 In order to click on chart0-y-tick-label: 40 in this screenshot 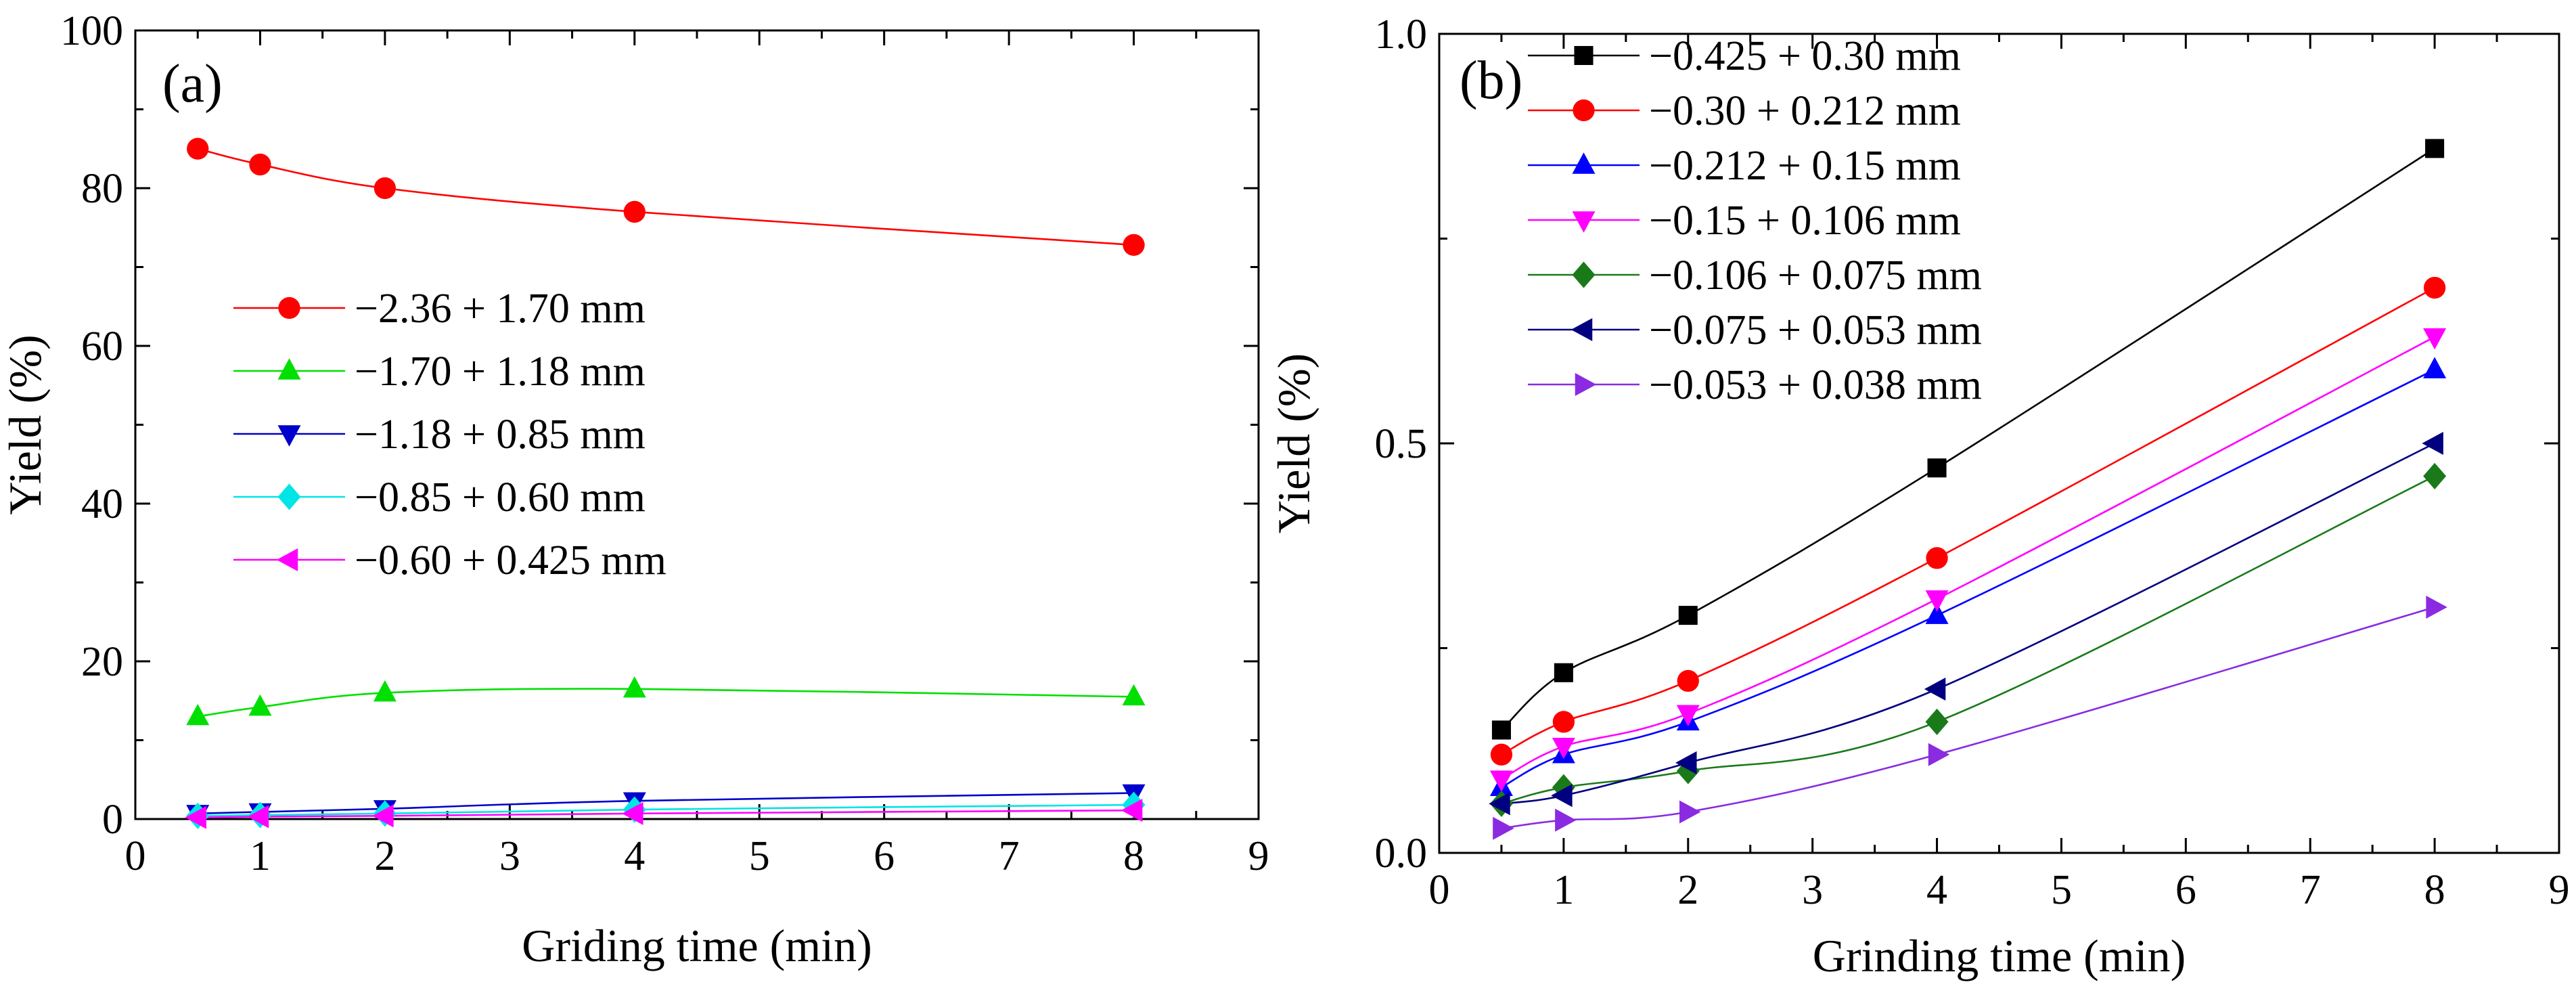, I will do `click(102, 504)`.